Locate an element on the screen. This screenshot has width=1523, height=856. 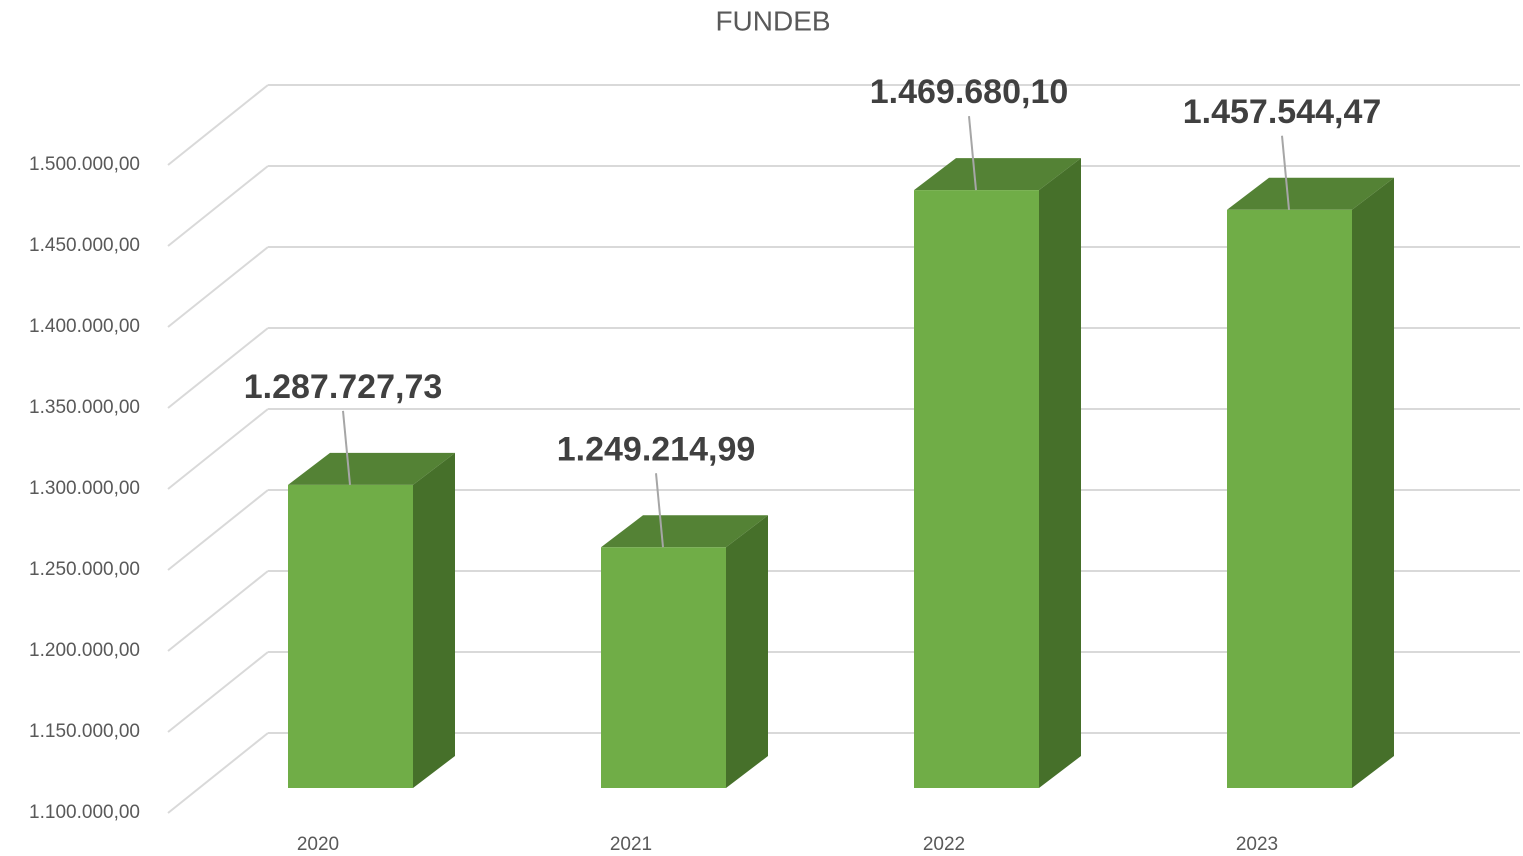
y-tick-label: 1.350.000,00 is located at coordinates (84, 407).